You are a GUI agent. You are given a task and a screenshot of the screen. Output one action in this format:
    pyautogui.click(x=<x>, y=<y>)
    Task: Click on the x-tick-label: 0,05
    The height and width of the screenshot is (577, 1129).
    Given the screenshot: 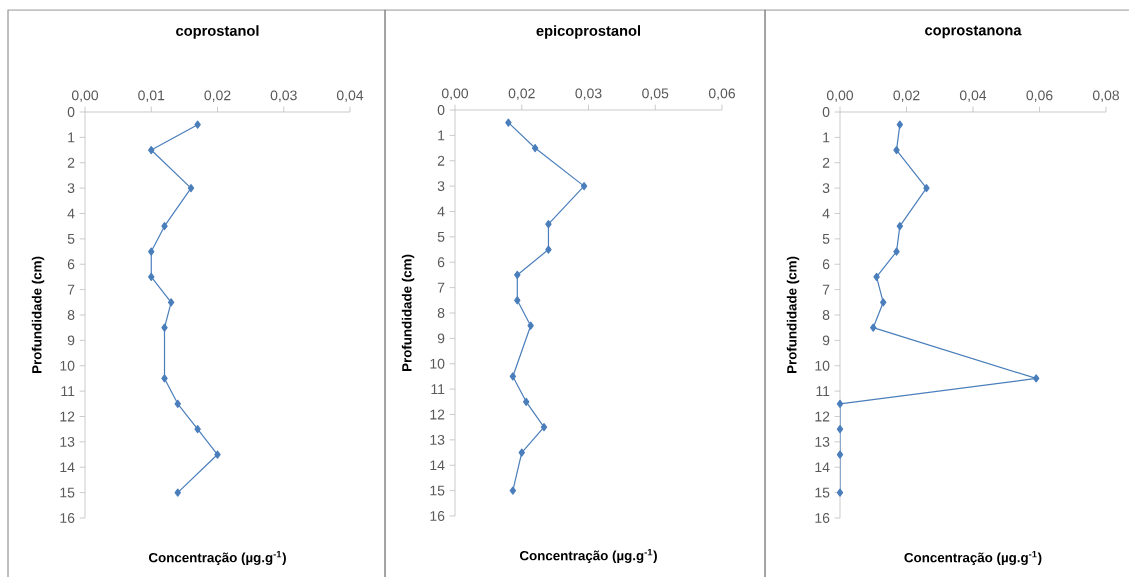 What is the action you would take?
    pyautogui.click(x=655, y=94)
    